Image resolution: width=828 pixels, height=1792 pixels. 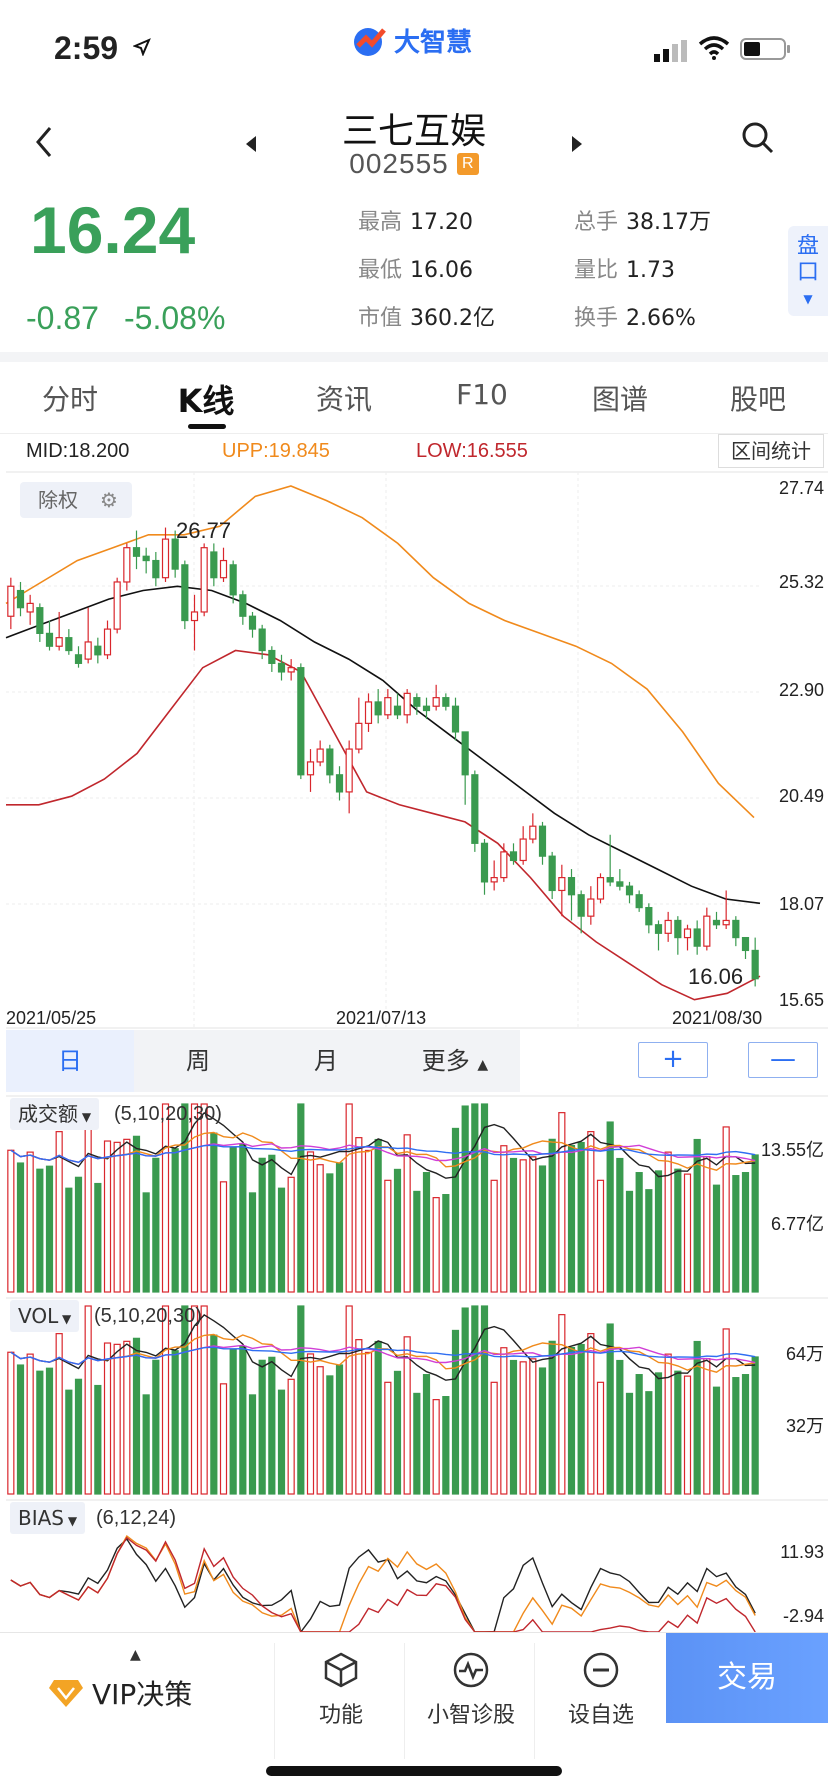 What do you see at coordinates (758, 138) in the screenshot?
I see `search-icon` at bounding box center [758, 138].